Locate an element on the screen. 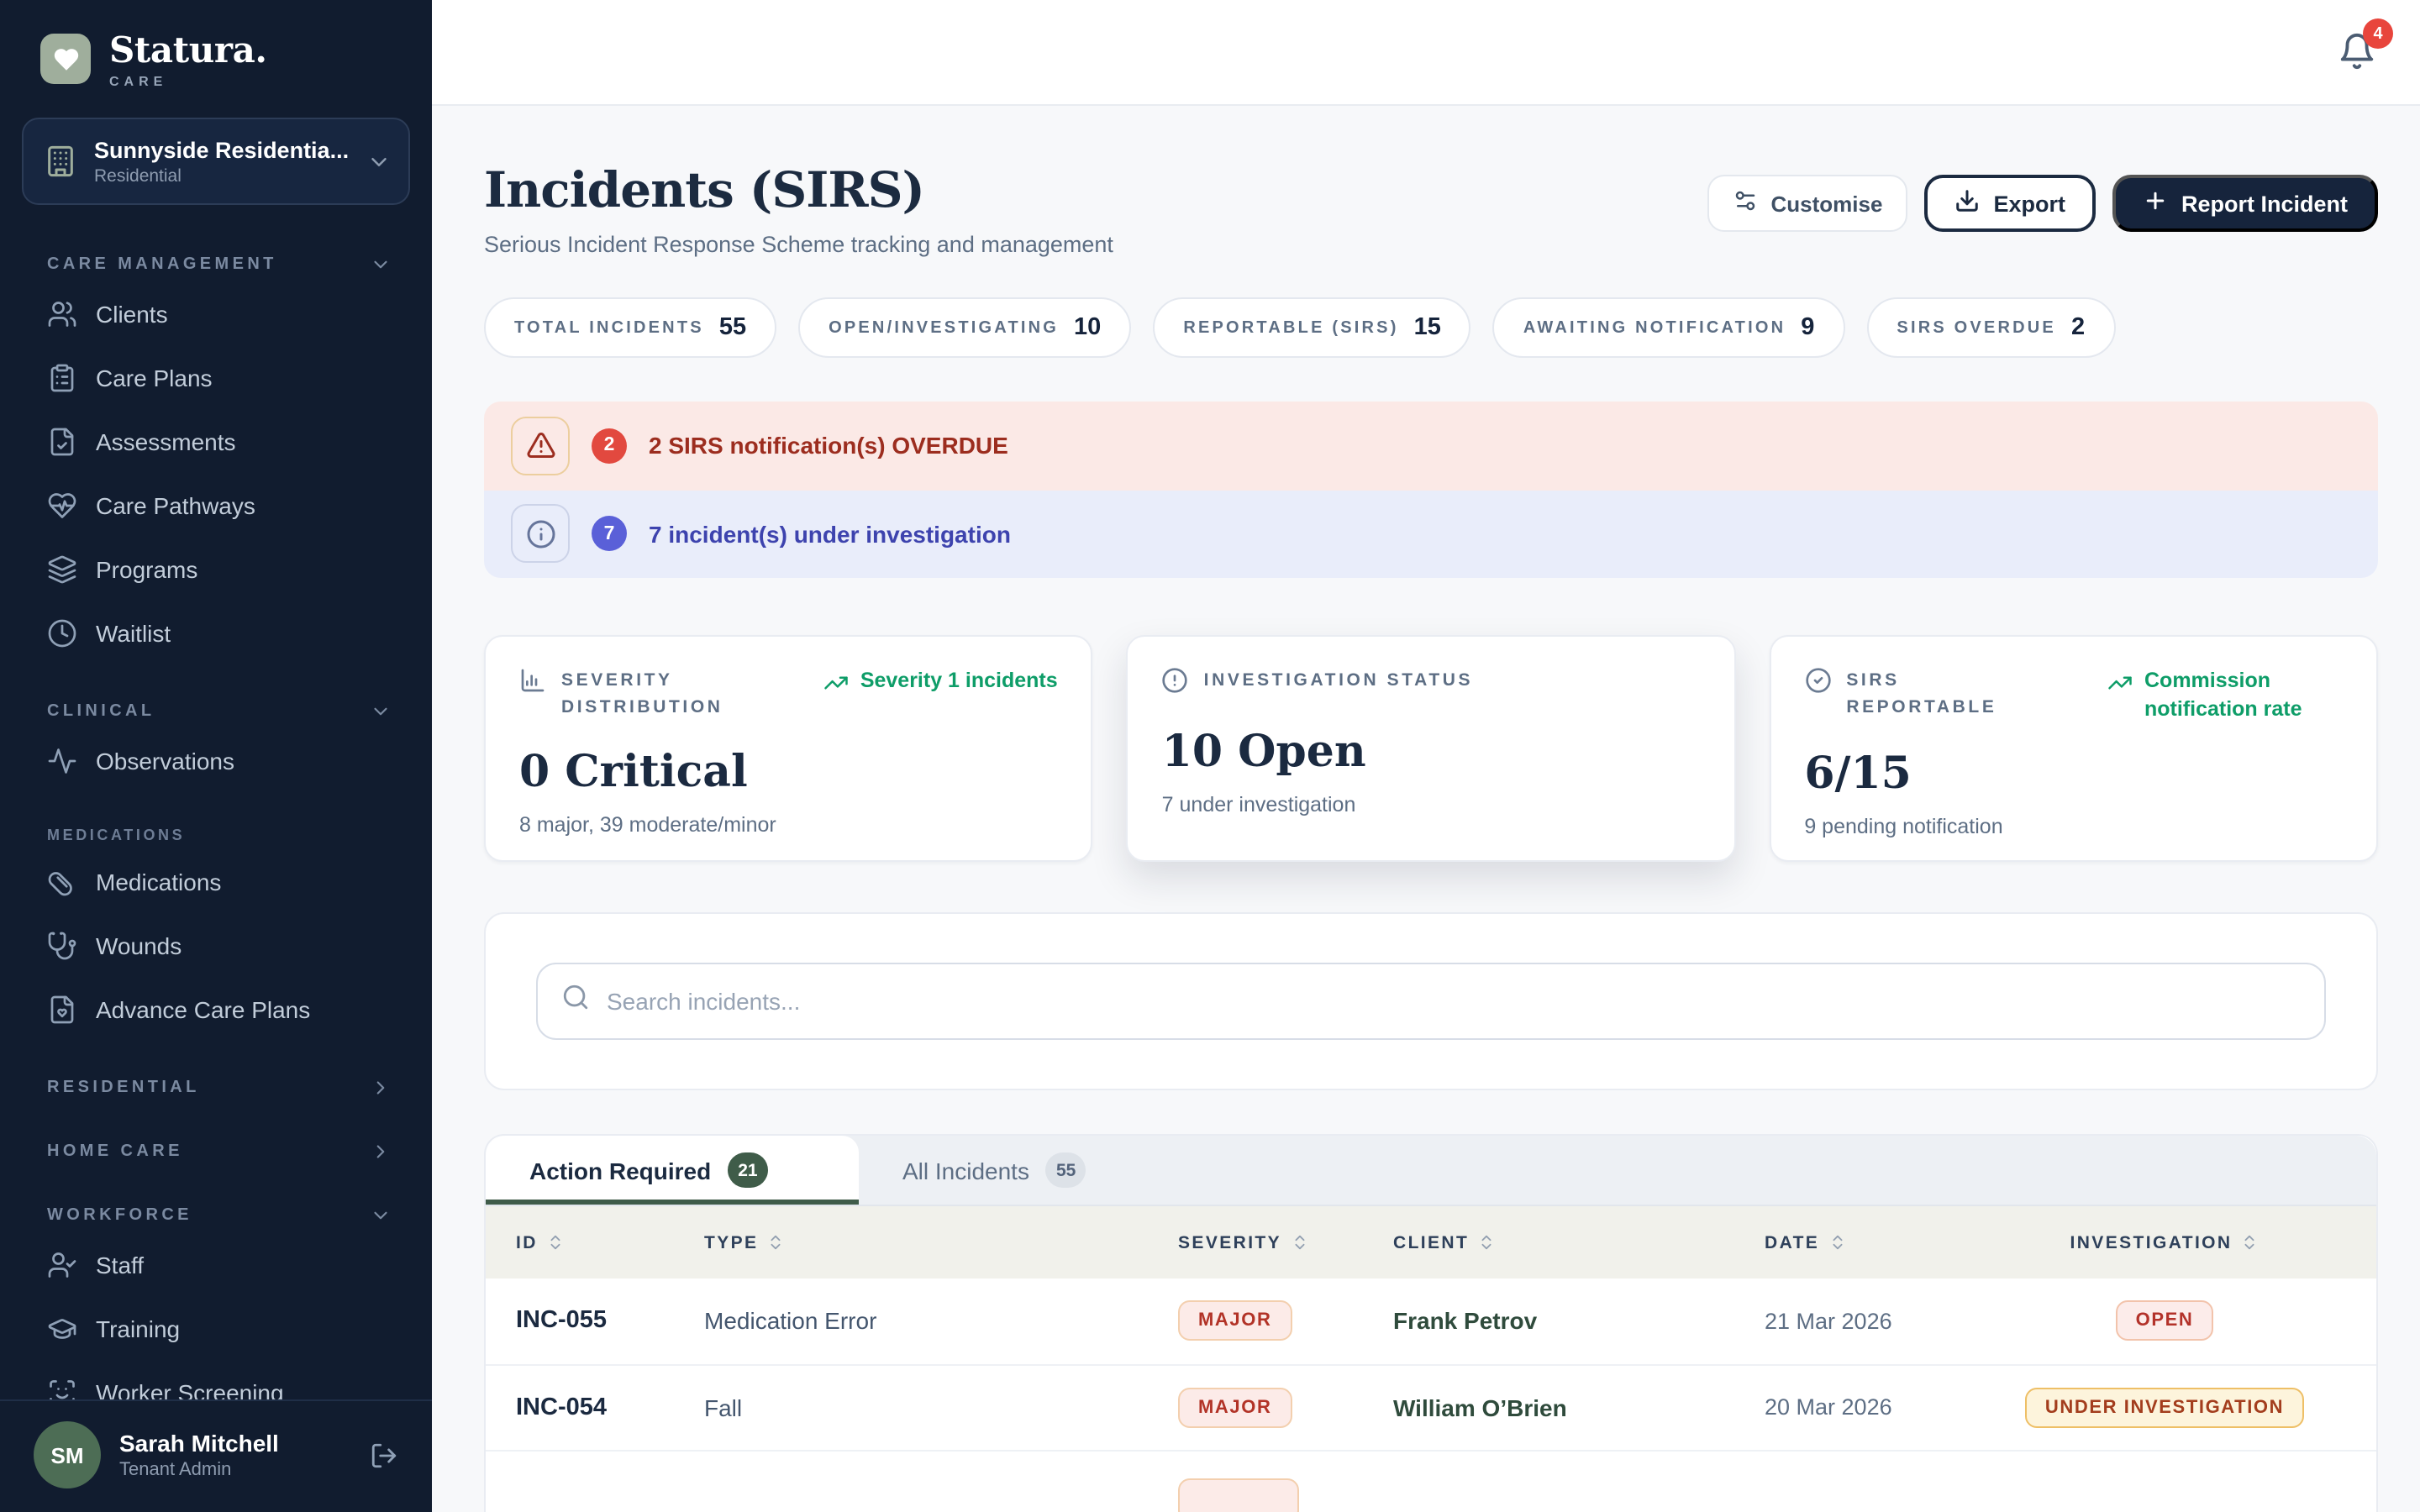 This screenshot has width=2420, height=1512. column-header-client: CLIENT is located at coordinates (1579, 1242).